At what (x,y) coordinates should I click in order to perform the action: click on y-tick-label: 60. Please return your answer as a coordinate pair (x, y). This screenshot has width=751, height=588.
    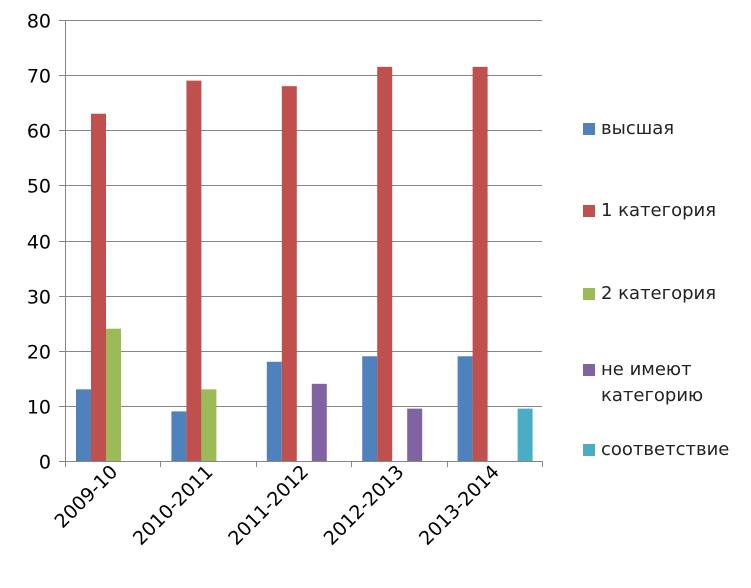
    Looking at the image, I should click on (39, 132).